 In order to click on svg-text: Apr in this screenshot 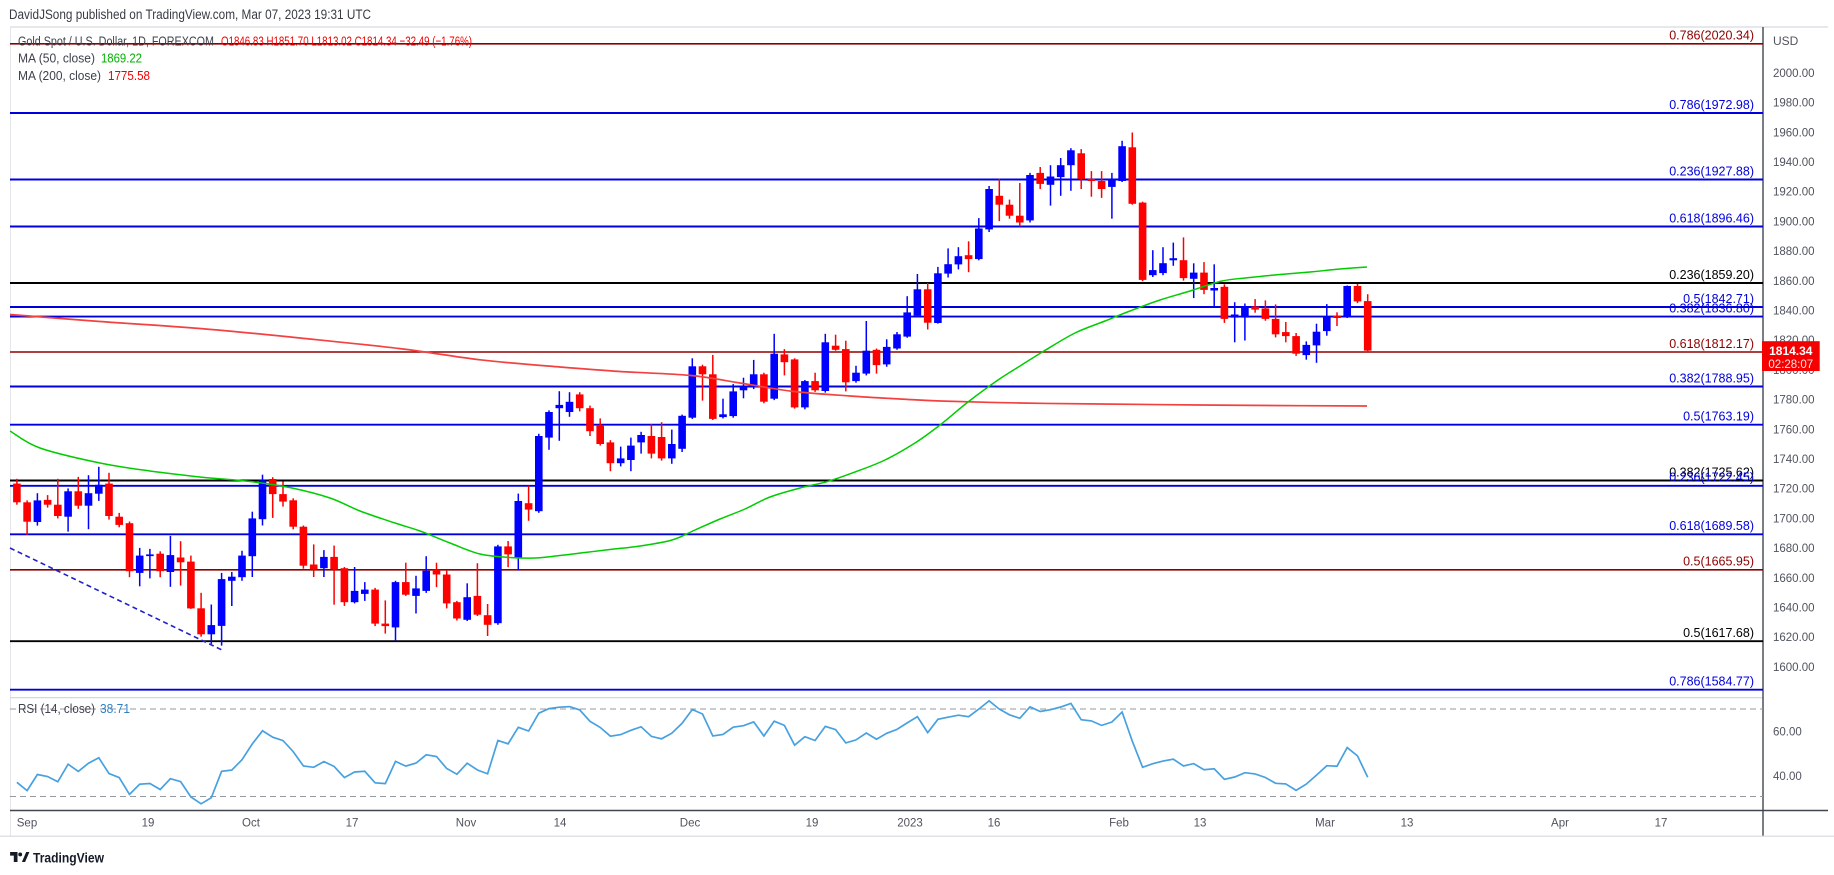, I will do `click(1560, 824)`.